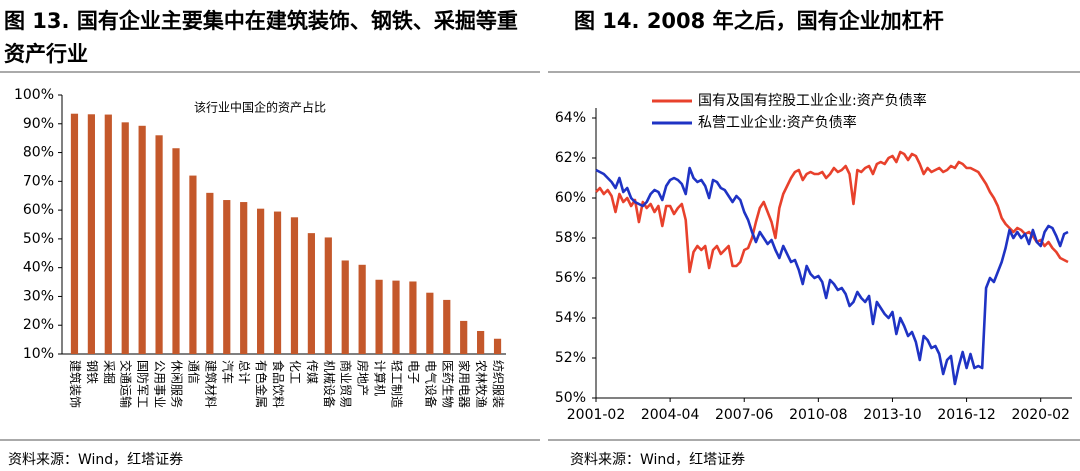 The image size is (1080, 471). I want to click on y-tick-label: 100%, so click(34, 95).